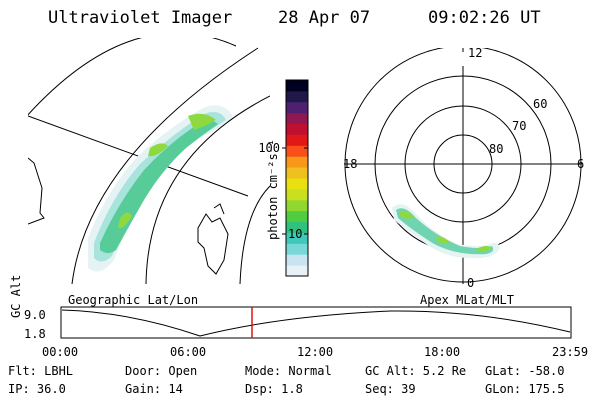 This screenshot has height=400, width=600. What do you see at coordinates (475, 53) in the screenshot?
I see `mlt-label-12: 12` at bounding box center [475, 53].